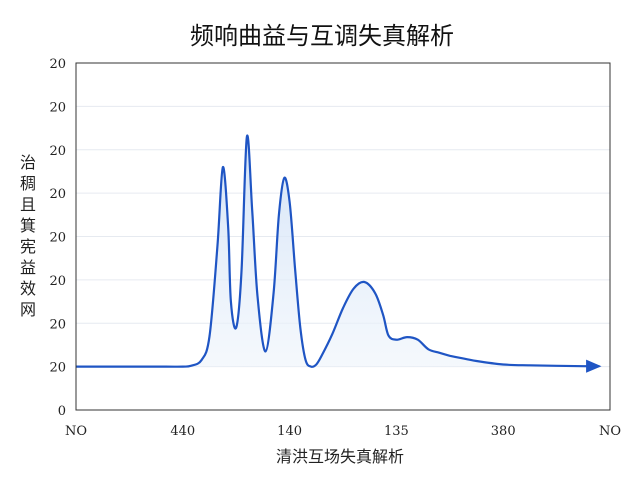 The image size is (640, 480). I want to click on y-axis-label-char: 稠, so click(28, 183).